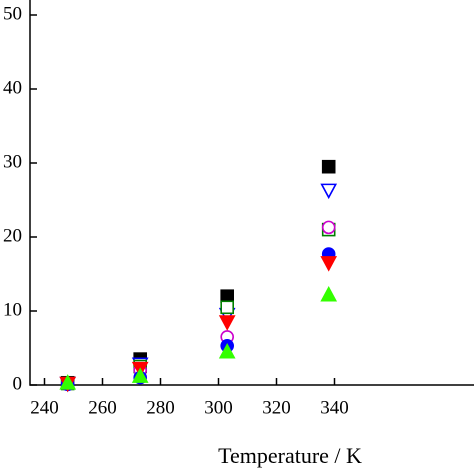 The image size is (474, 474). I want to click on x-tick-label: 300, so click(218, 407).